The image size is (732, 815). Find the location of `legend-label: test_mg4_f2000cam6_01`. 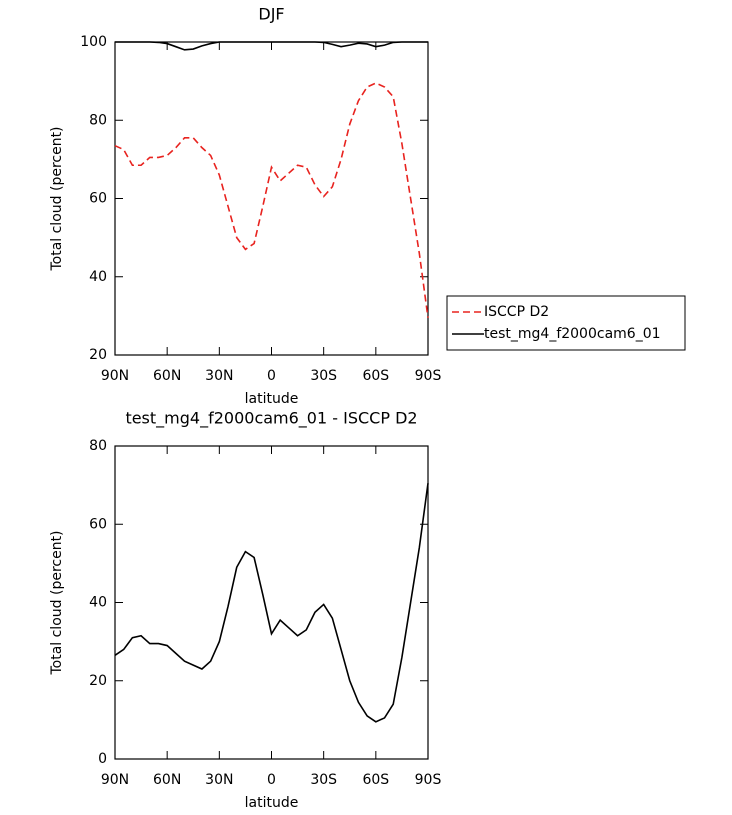

legend-label: test_mg4_f2000cam6_01 is located at coordinates (572, 334).